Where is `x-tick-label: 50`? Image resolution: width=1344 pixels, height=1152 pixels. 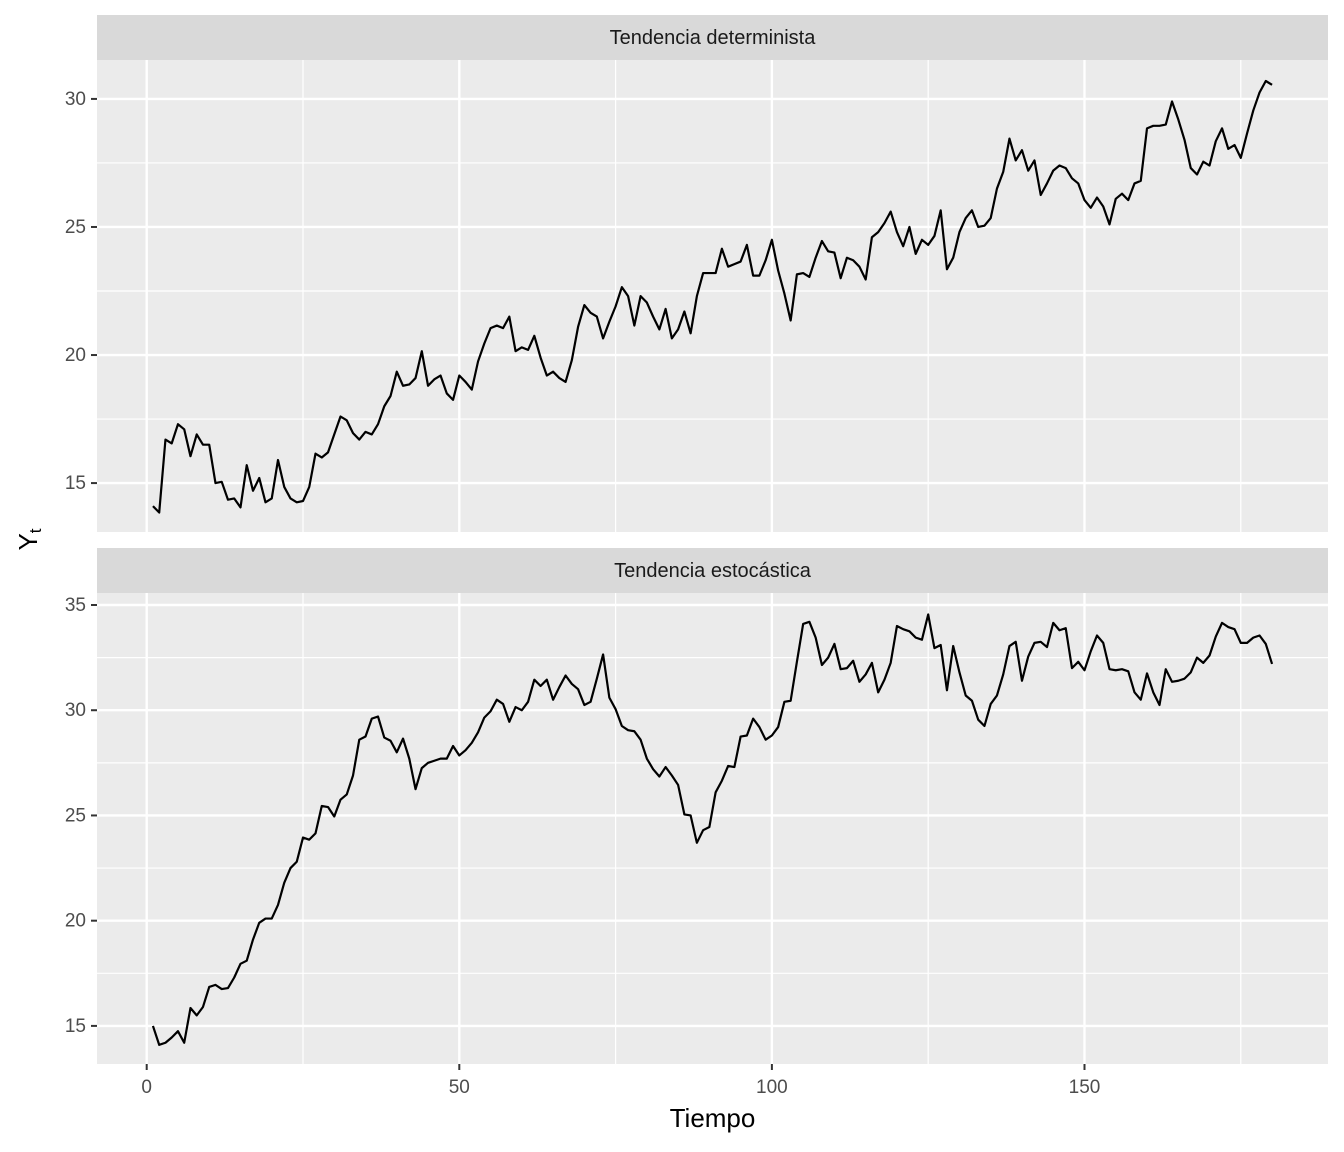
x-tick-label: 50 is located at coordinates (459, 1087).